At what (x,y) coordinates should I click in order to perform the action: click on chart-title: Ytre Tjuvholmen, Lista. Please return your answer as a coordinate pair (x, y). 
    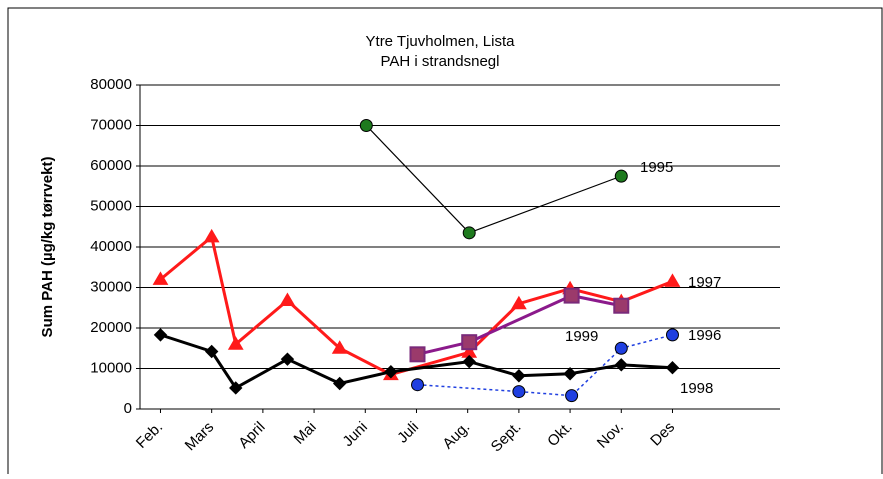
    Looking at the image, I should click on (441, 41).